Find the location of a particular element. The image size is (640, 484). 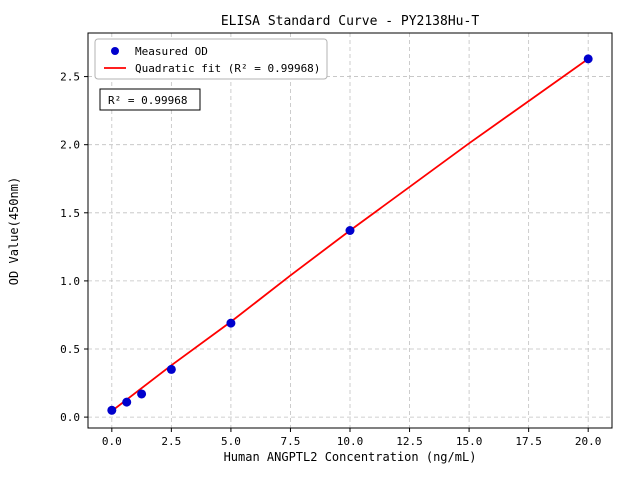

r-squared-text: R² = 0.99968 is located at coordinates (147, 100).